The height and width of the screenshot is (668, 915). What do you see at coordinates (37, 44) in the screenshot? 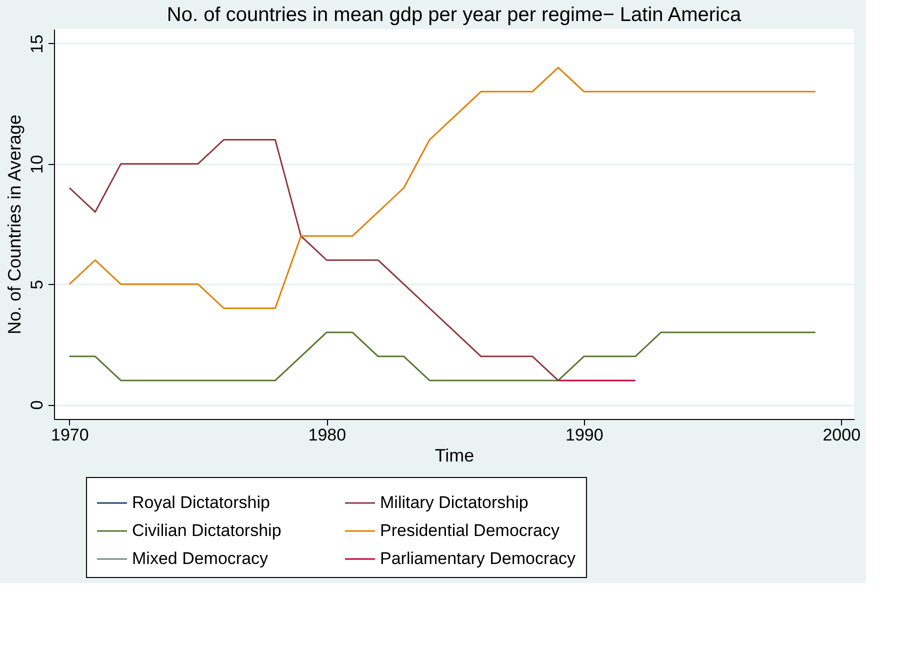
I see `y-tick-label: 15` at bounding box center [37, 44].